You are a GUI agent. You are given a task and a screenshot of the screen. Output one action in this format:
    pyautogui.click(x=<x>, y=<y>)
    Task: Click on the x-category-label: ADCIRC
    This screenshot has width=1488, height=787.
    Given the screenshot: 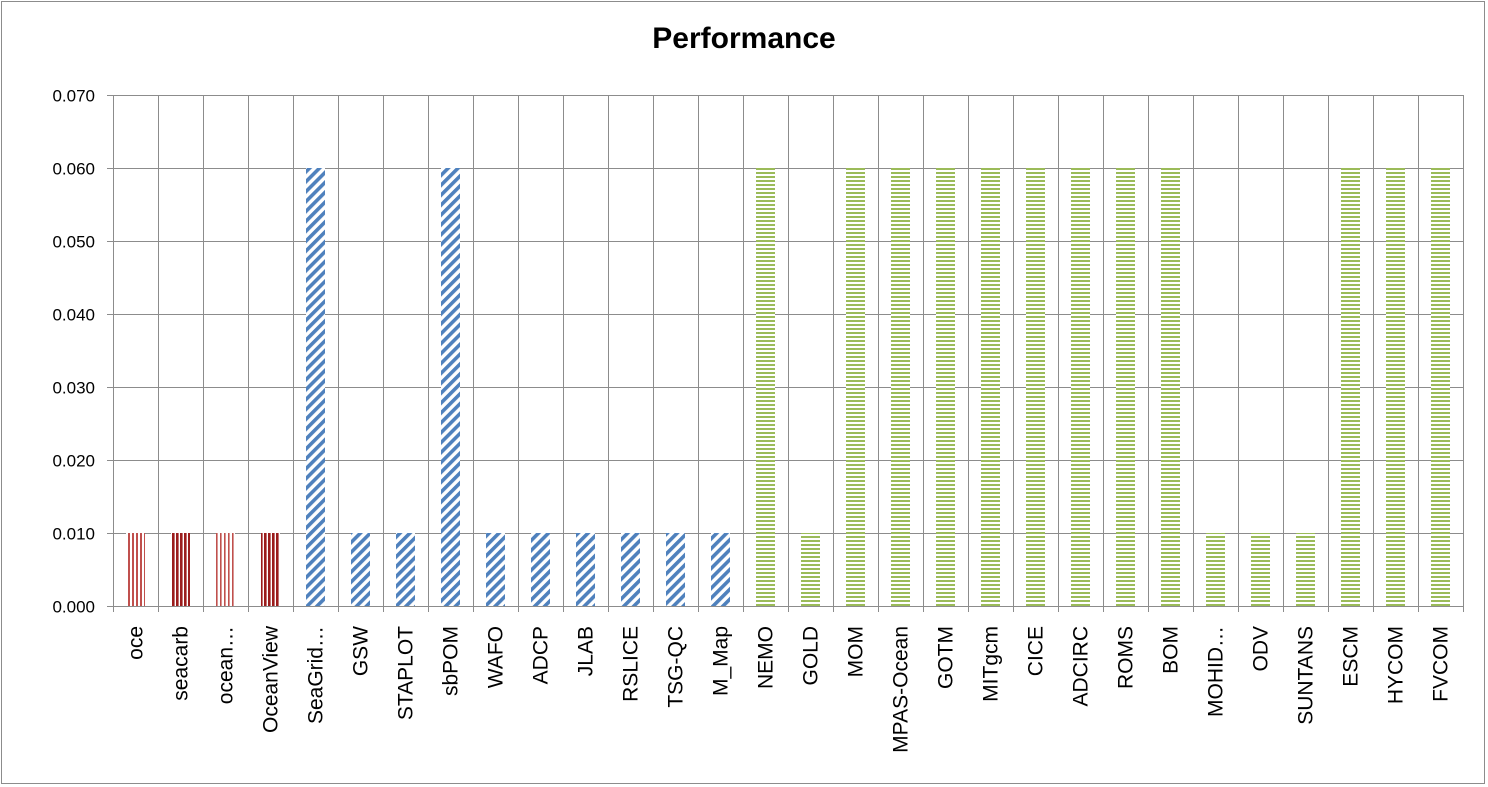 What is the action you would take?
    pyautogui.click(x=1081, y=666)
    